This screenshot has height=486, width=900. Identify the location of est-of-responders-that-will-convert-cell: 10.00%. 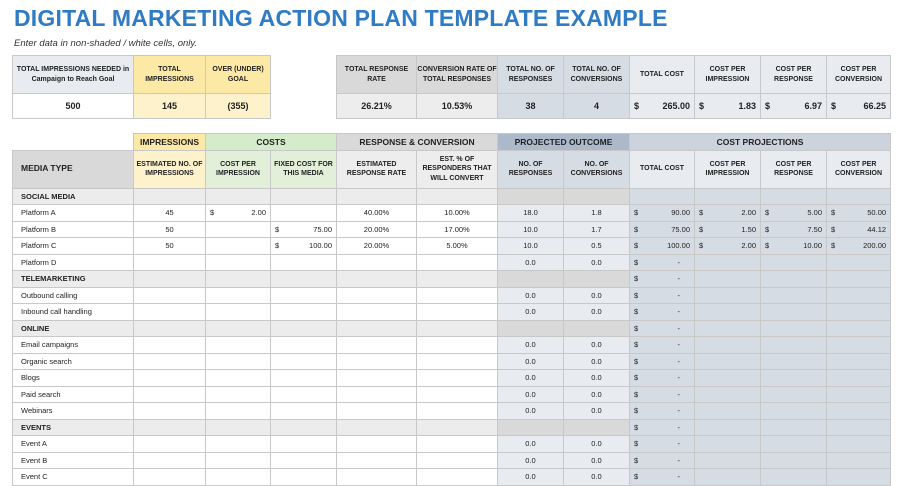
(457, 213).